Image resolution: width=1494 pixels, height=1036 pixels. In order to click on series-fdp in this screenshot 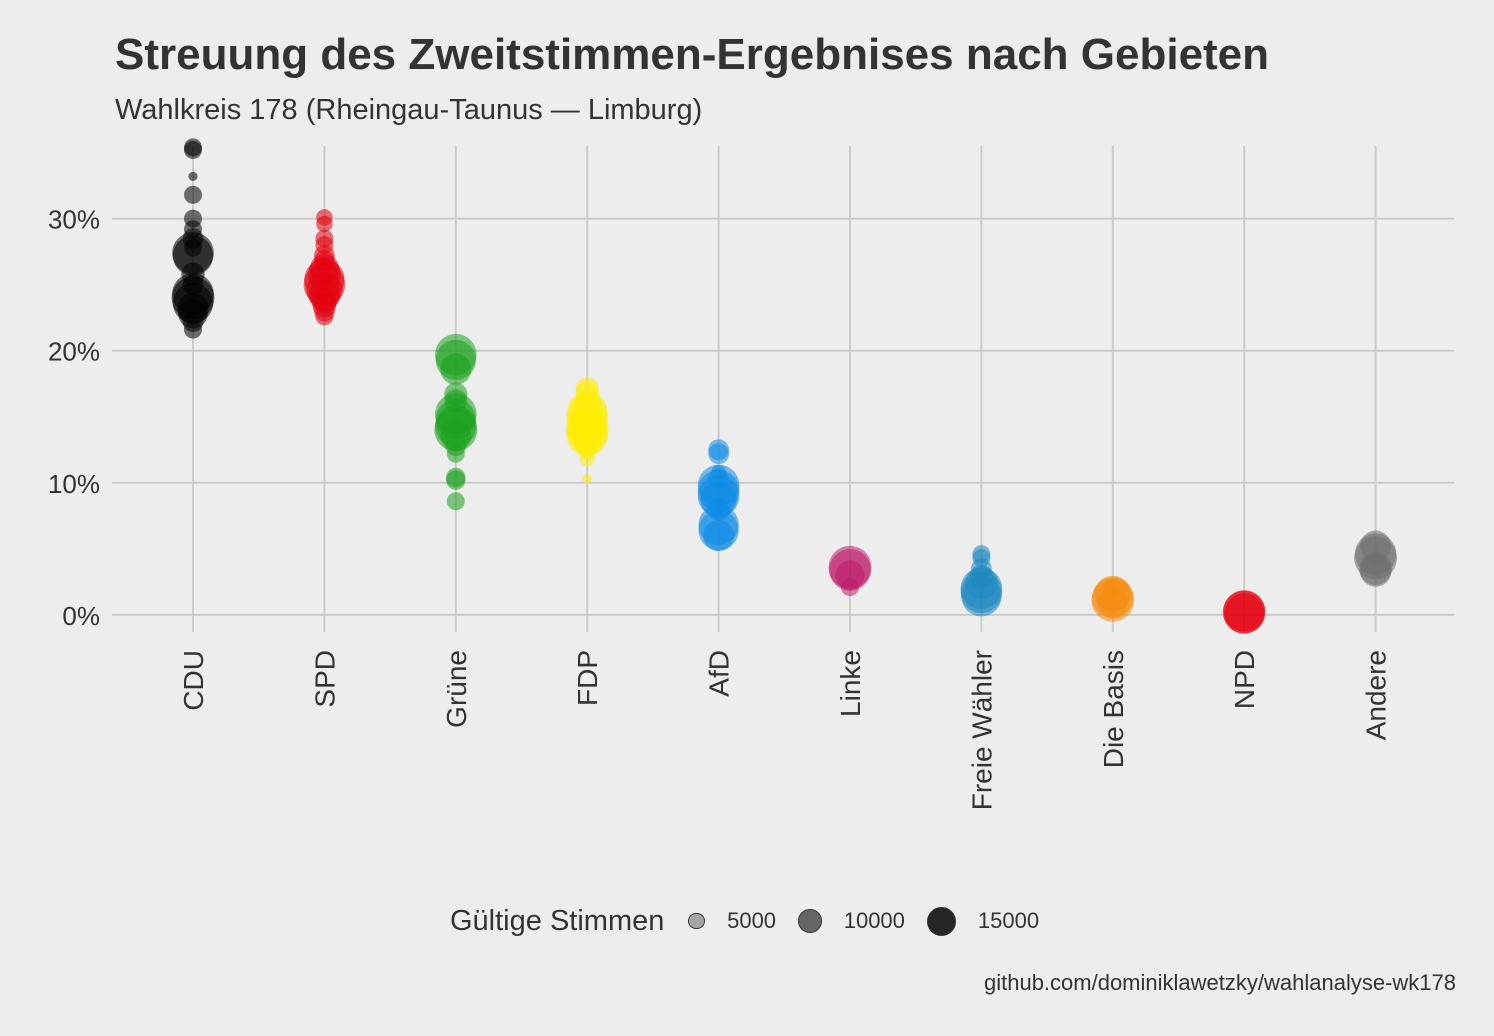, I will do `click(587, 430)`.